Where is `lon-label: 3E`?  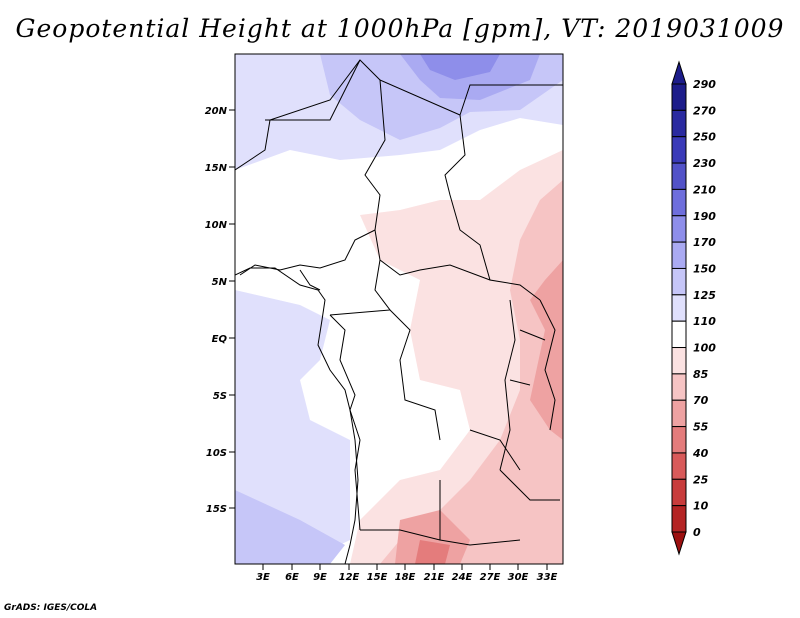
lon-label: 3E is located at coordinates (263, 577).